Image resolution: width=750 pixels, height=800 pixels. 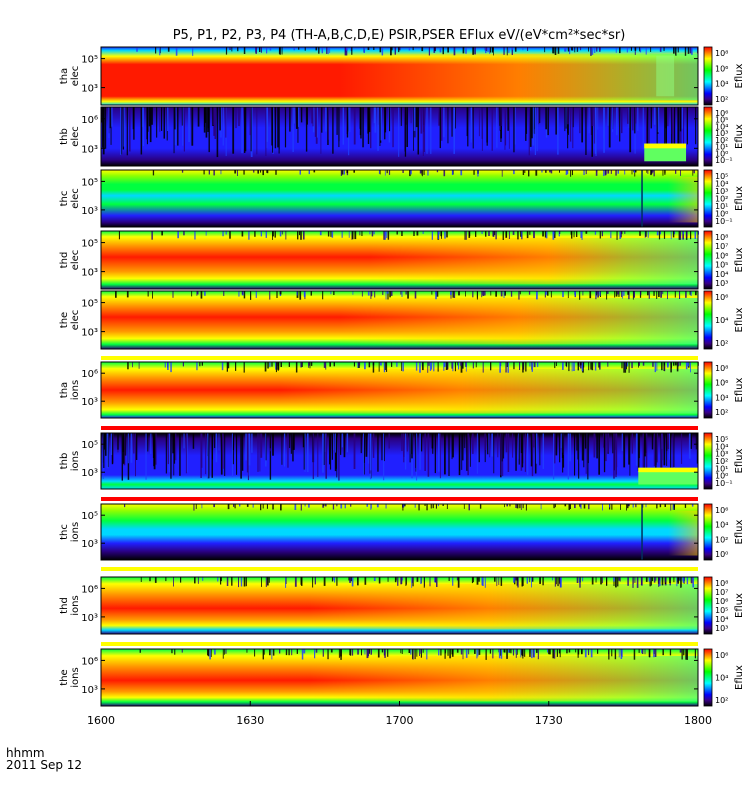 What do you see at coordinates (399, 76) in the screenshot?
I see `panel-frame` at bounding box center [399, 76].